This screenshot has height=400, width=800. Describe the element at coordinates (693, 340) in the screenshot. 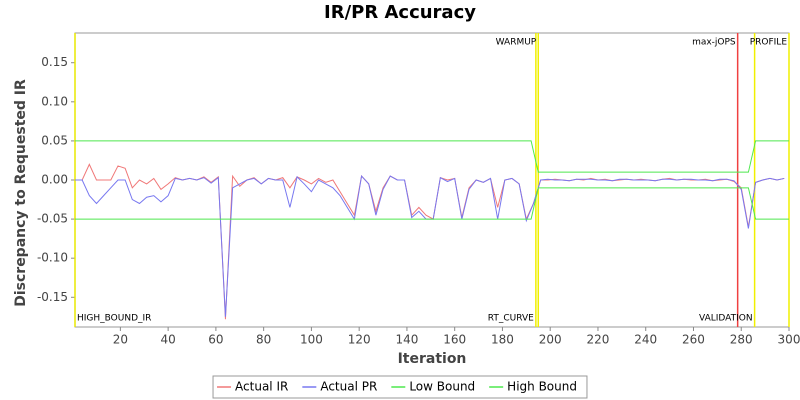

I see `x-tick-label: 260` at that location.